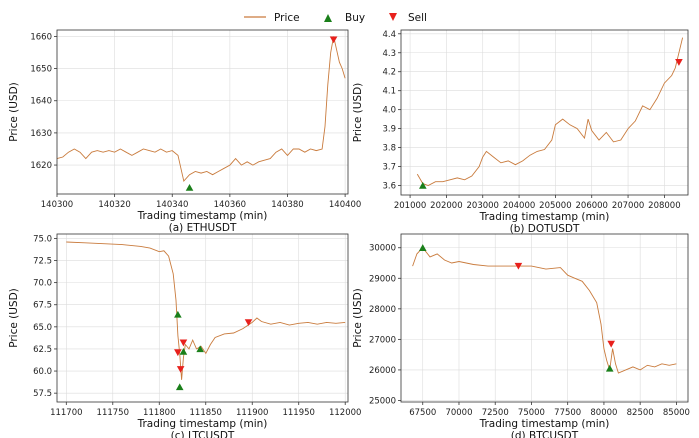 The image size is (699, 438). What do you see at coordinates (389, 130) in the screenshot?
I see `dot-ytick-label: 3.9` at bounding box center [389, 130].